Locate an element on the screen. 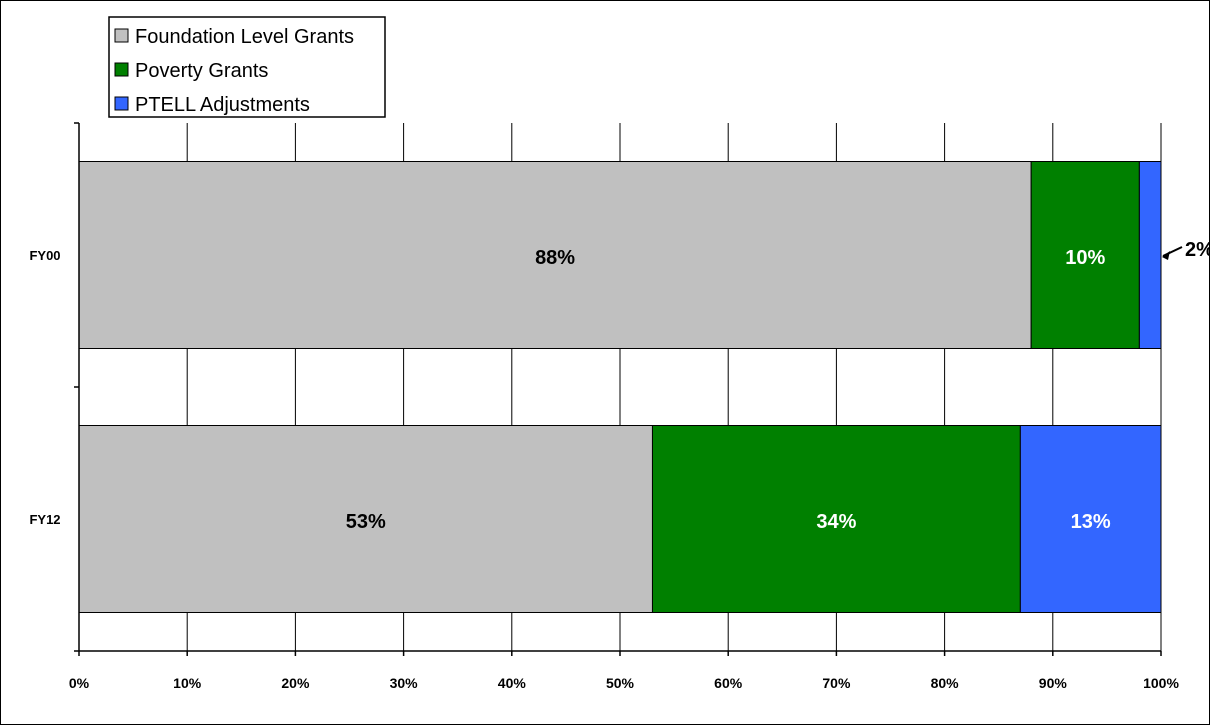 The width and height of the screenshot is (1210, 726). legend-box is located at coordinates (247, 67).